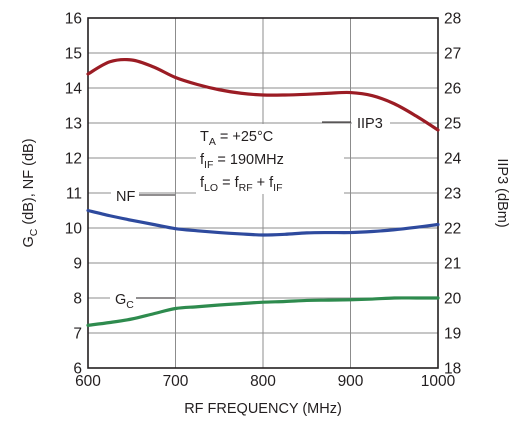 The width and height of the screenshot is (521, 421). What do you see at coordinates (263, 381) in the screenshot?
I see `x-tick-label: 800` at bounding box center [263, 381].